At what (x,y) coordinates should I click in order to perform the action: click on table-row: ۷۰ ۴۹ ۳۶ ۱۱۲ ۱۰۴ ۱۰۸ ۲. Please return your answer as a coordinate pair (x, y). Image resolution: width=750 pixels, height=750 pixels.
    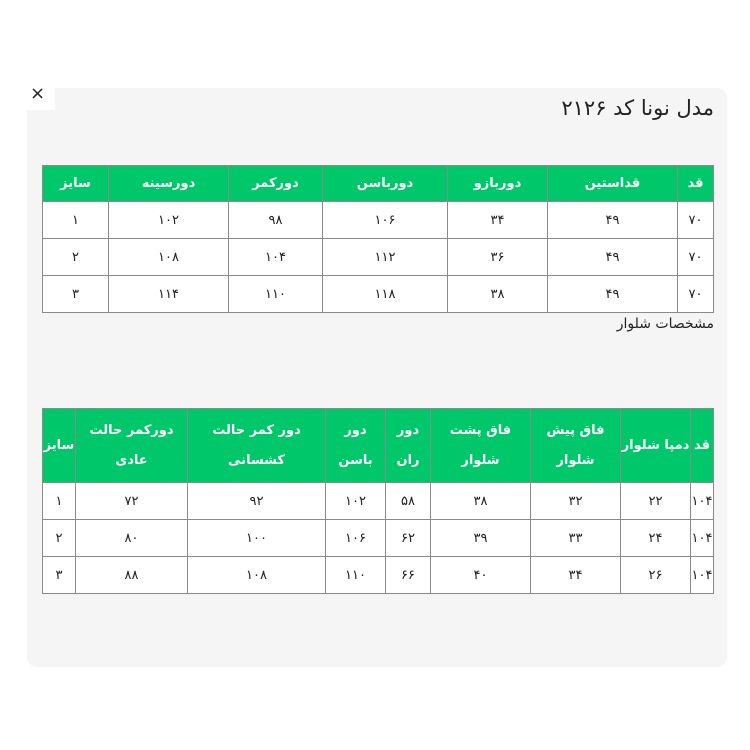
    Looking at the image, I should click on (378, 257).